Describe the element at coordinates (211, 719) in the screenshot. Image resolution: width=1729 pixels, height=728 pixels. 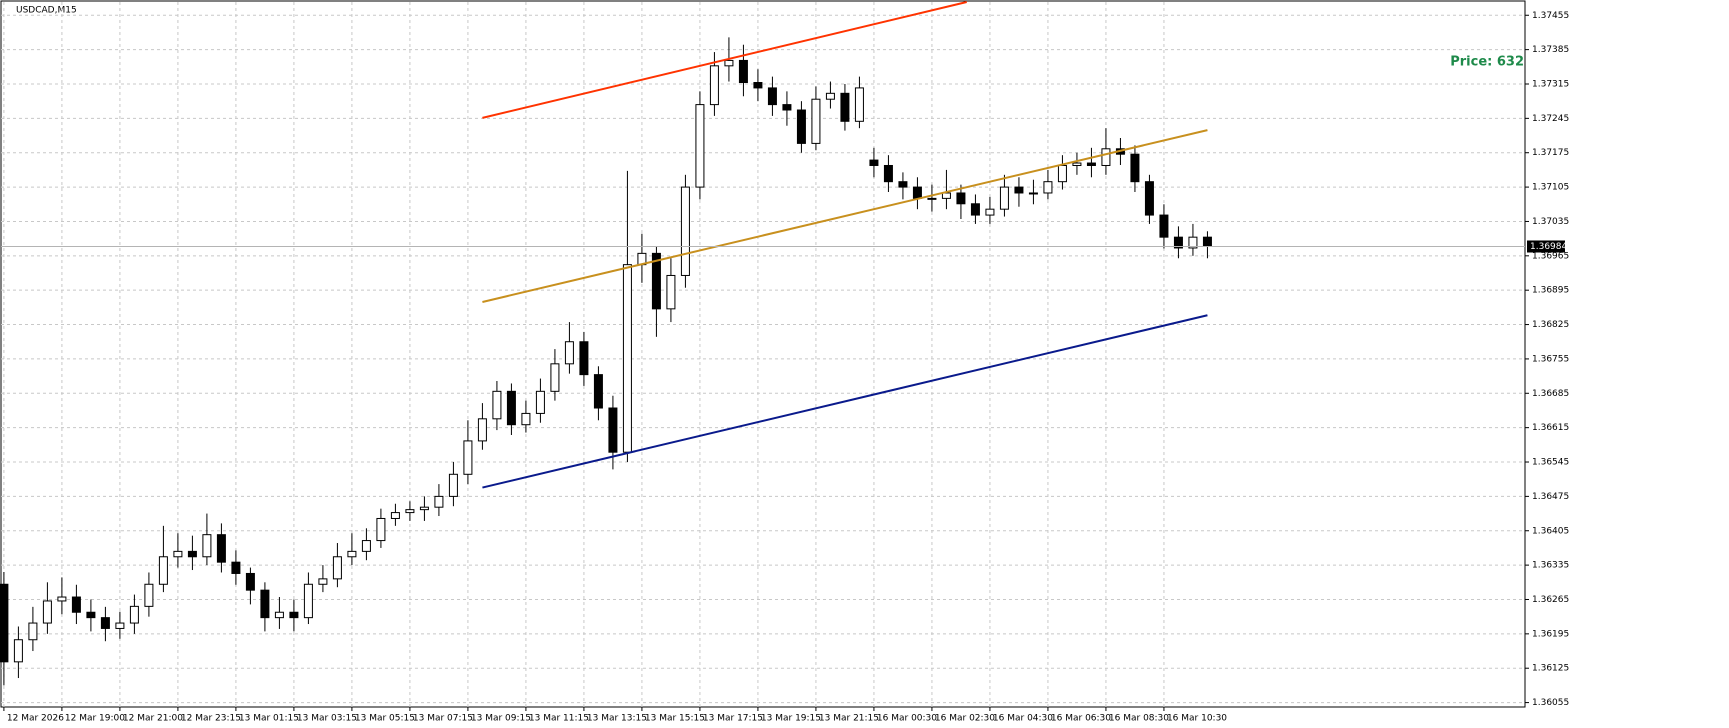
I see `x-tick-label: 12 Mar 23:15` at that location.